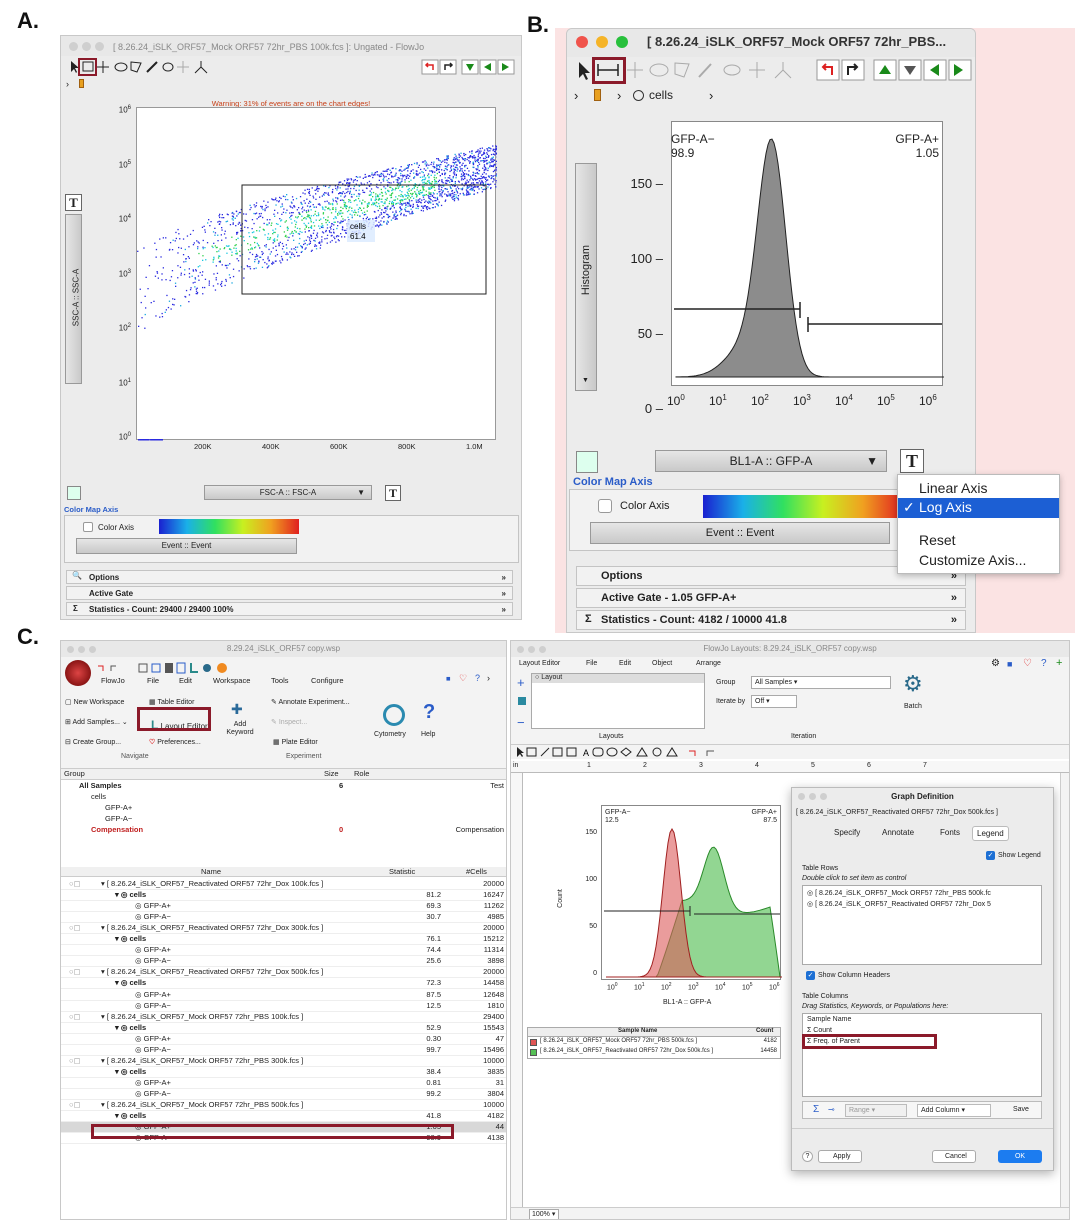 The image size is (1076, 1227). Describe the element at coordinates (297, 829) in the screenshot. I see `group-row: Compensation 0 Compensation` at that location.